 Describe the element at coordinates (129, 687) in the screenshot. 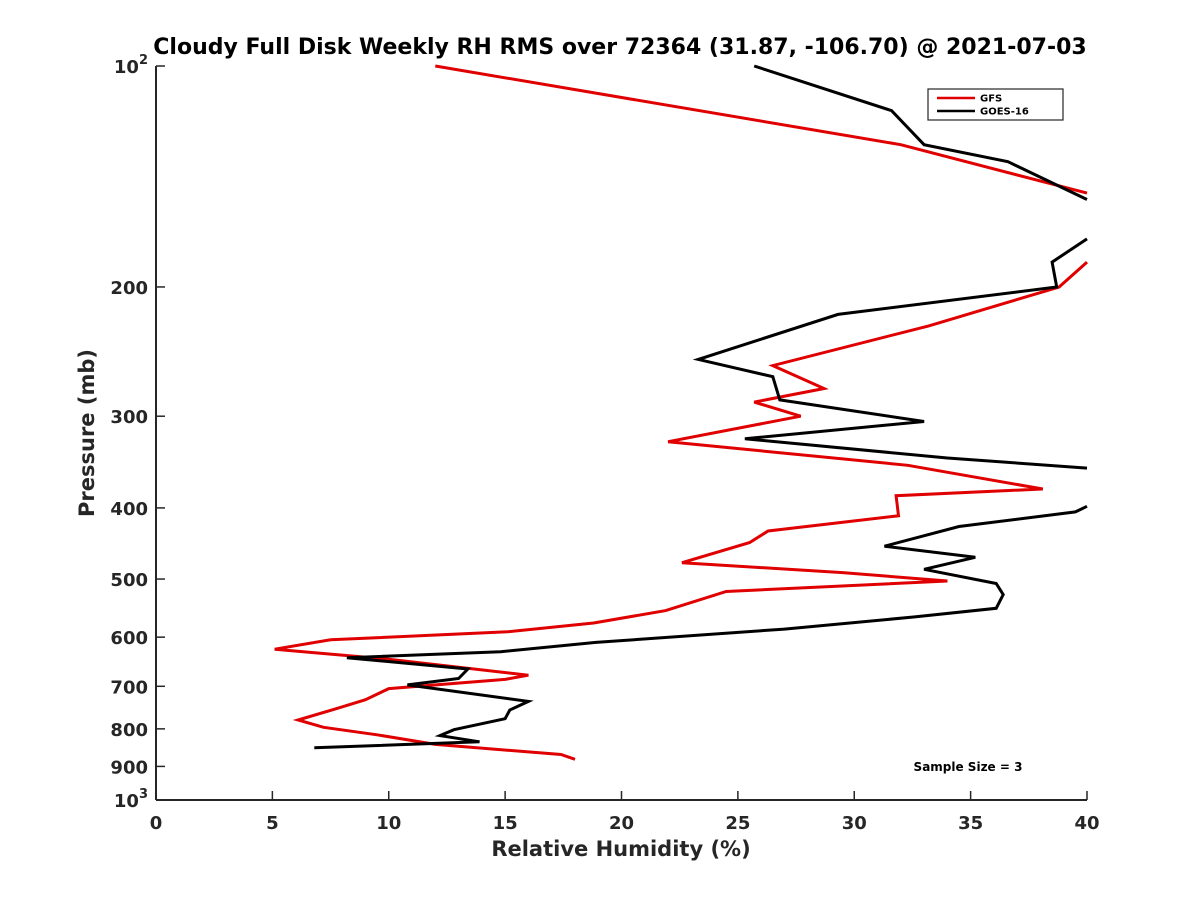

I see `y-tick-label: 700` at that location.